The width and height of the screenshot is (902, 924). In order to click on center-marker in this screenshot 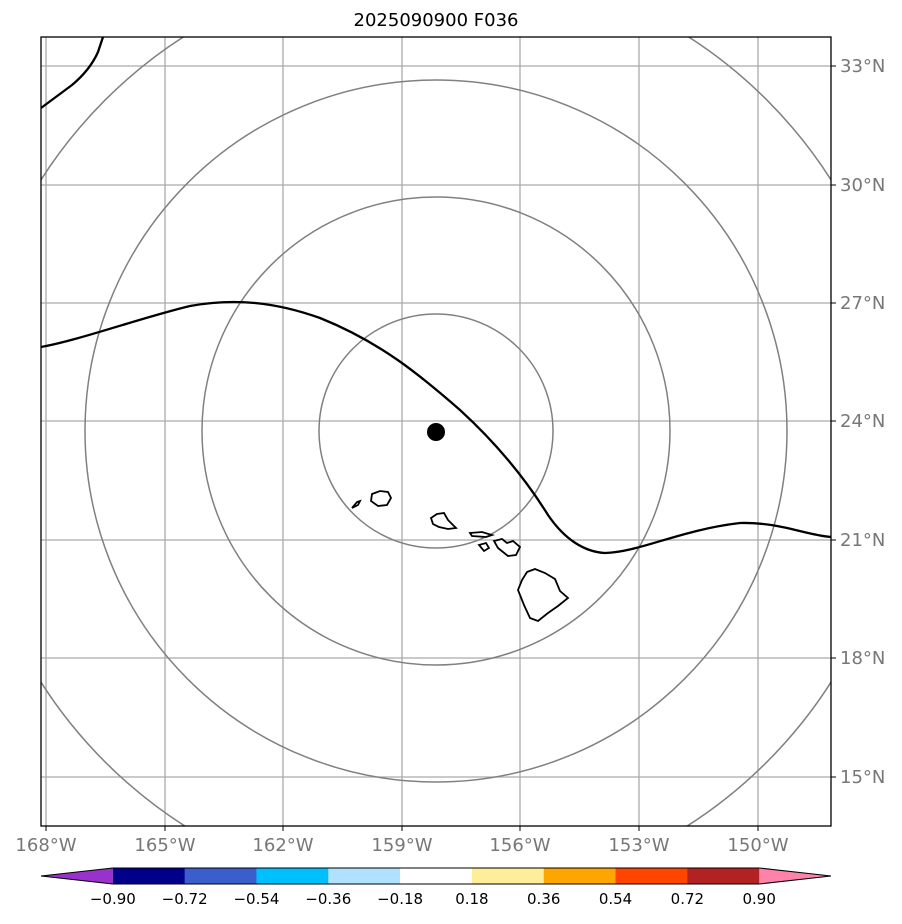, I will do `click(436, 432)`.